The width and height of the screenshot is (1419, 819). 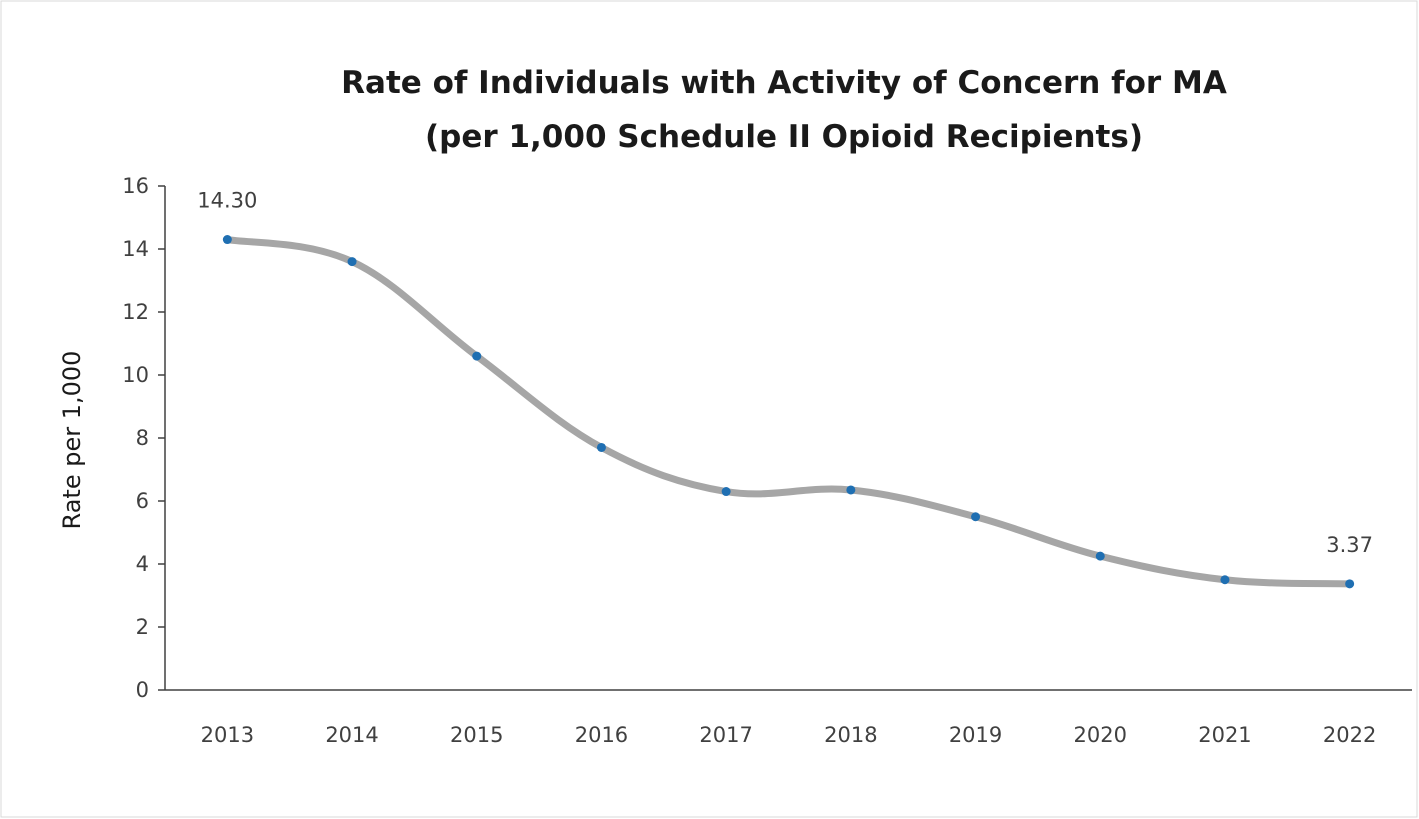 What do you see at coordinates (476, 735) in the screenshot?
I see `x-tick-label: 2015` at bounding box center [476, 735].